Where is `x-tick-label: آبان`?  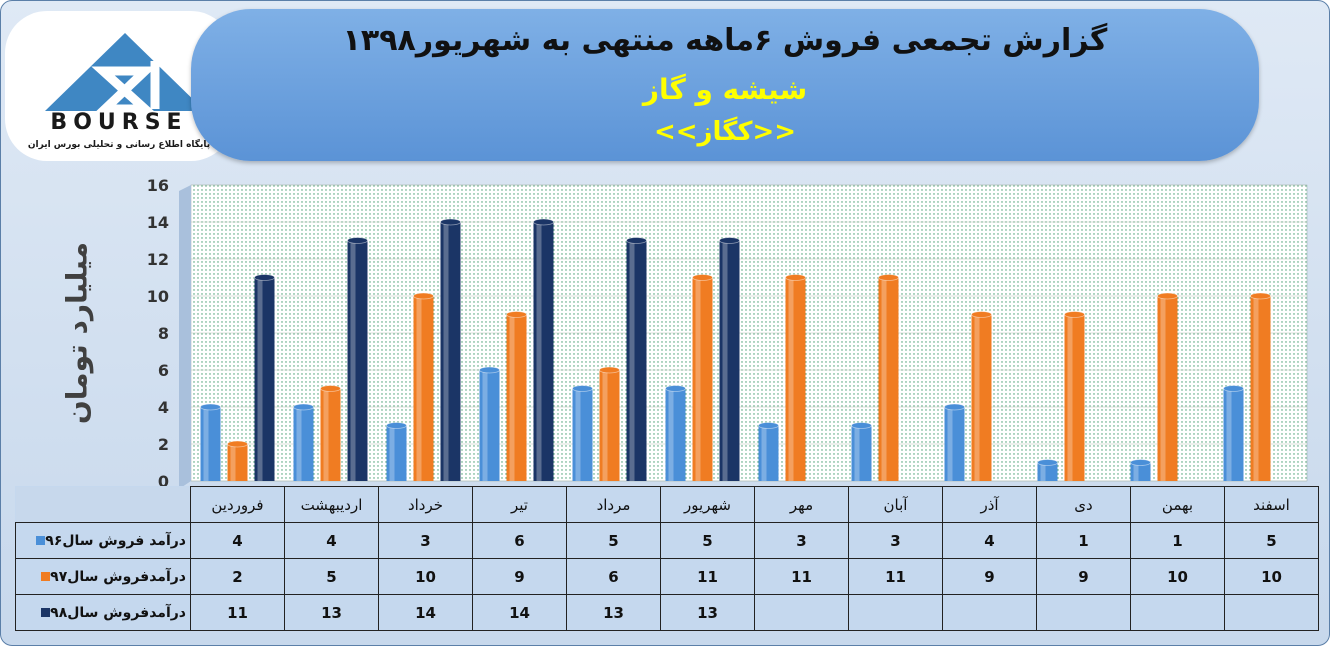
x-tick-label: آبان is located at coordinates (895, 504).